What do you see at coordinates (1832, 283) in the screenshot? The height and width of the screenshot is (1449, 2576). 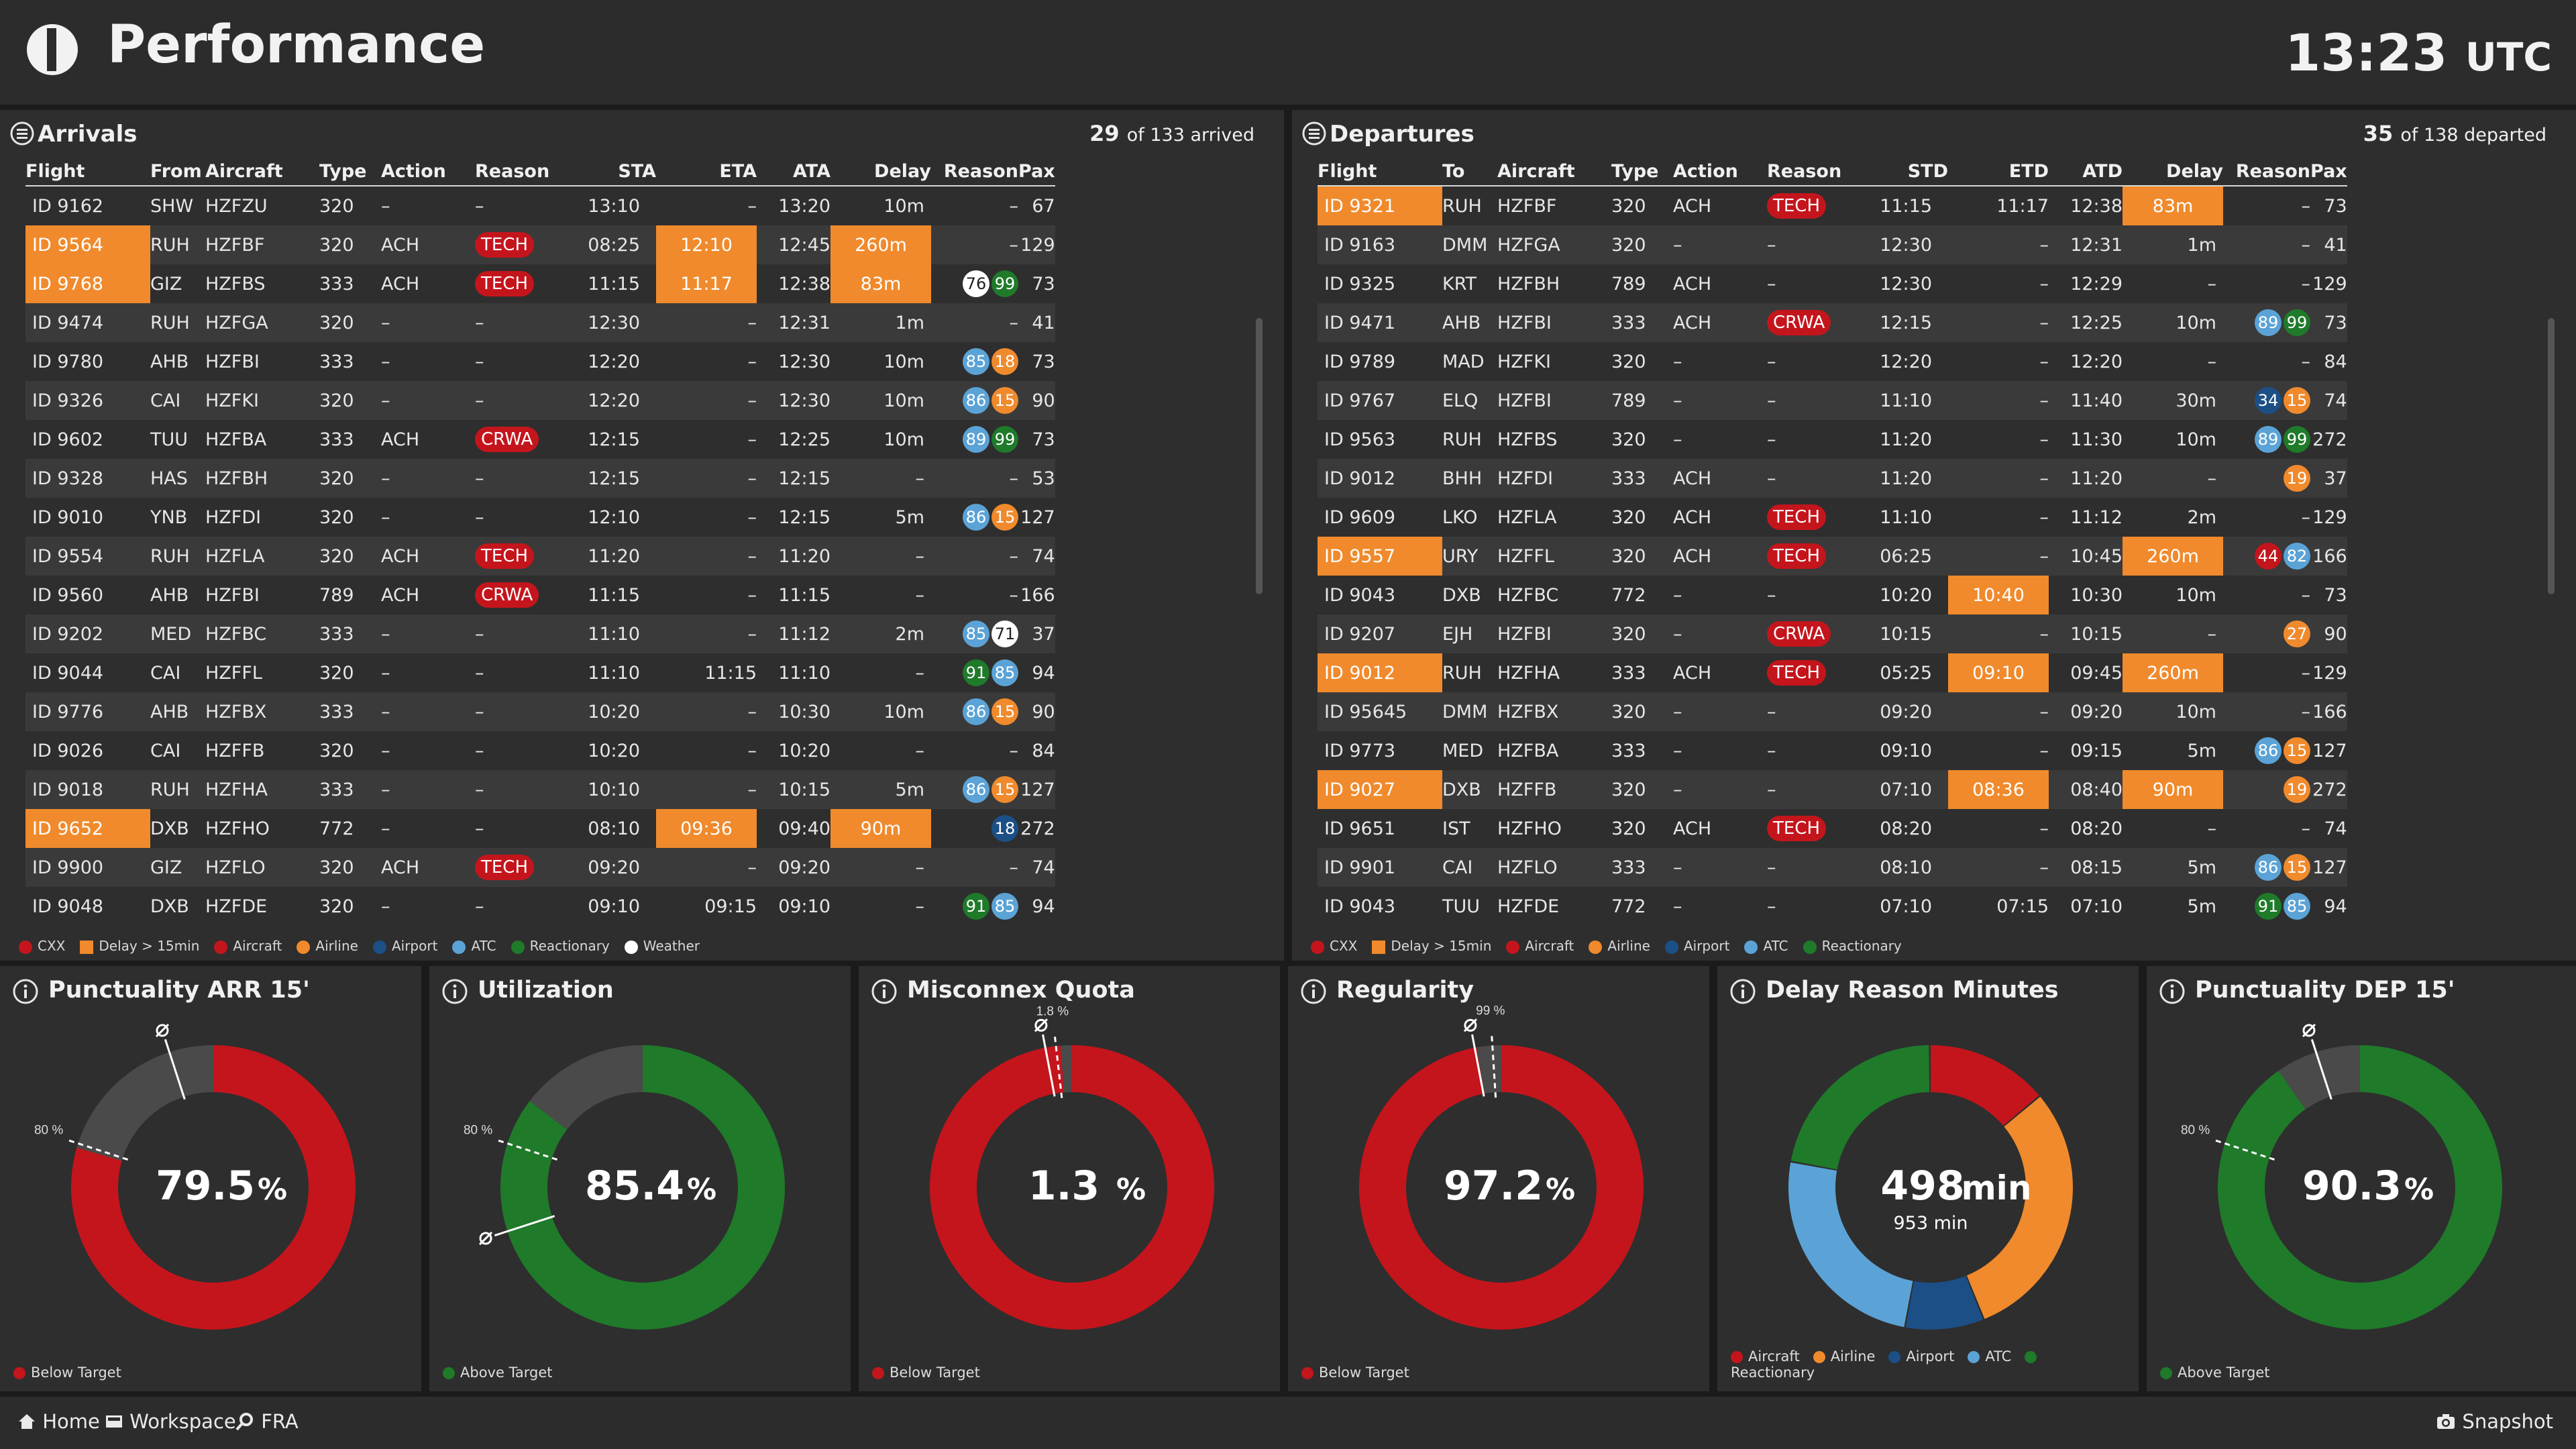 I see `table-row: ID 9325 KRT HZFBH 789 ACH –12:30–12:29– –129` at bounding box center [1832, 283].